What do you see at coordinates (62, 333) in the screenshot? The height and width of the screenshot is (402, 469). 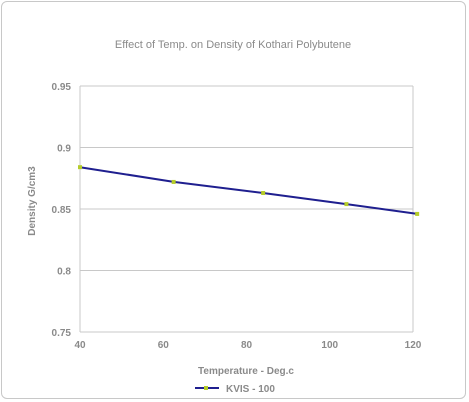 I see `y-tick-label: 0.75` at bounding box center [62, 333].